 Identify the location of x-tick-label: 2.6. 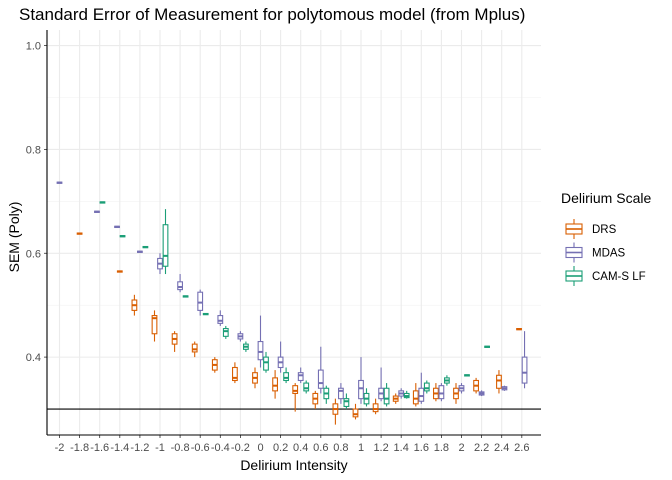
(521, 448).